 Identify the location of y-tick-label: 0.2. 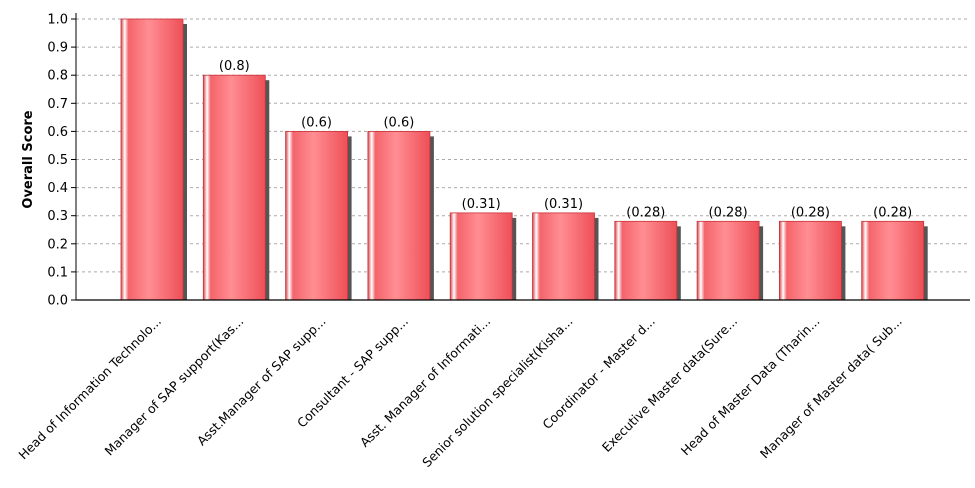
(57, 244).